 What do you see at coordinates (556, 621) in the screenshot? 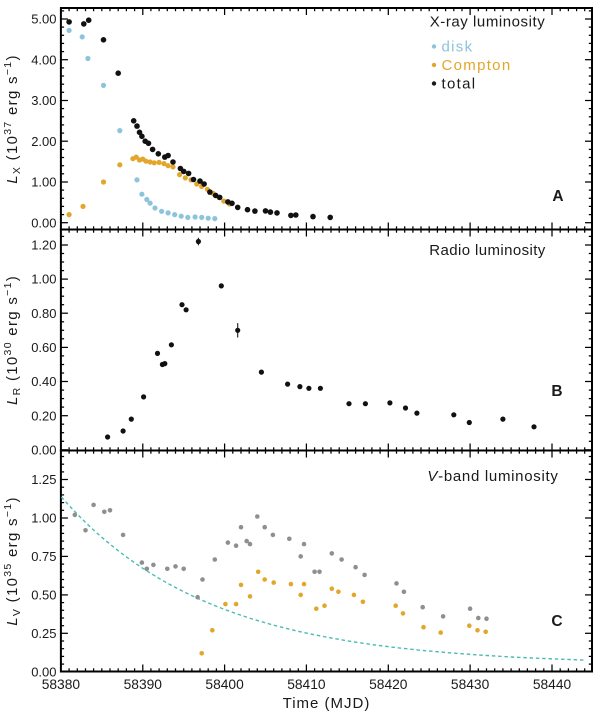
I see `svg-text: C` at bounding box center [556, 621].